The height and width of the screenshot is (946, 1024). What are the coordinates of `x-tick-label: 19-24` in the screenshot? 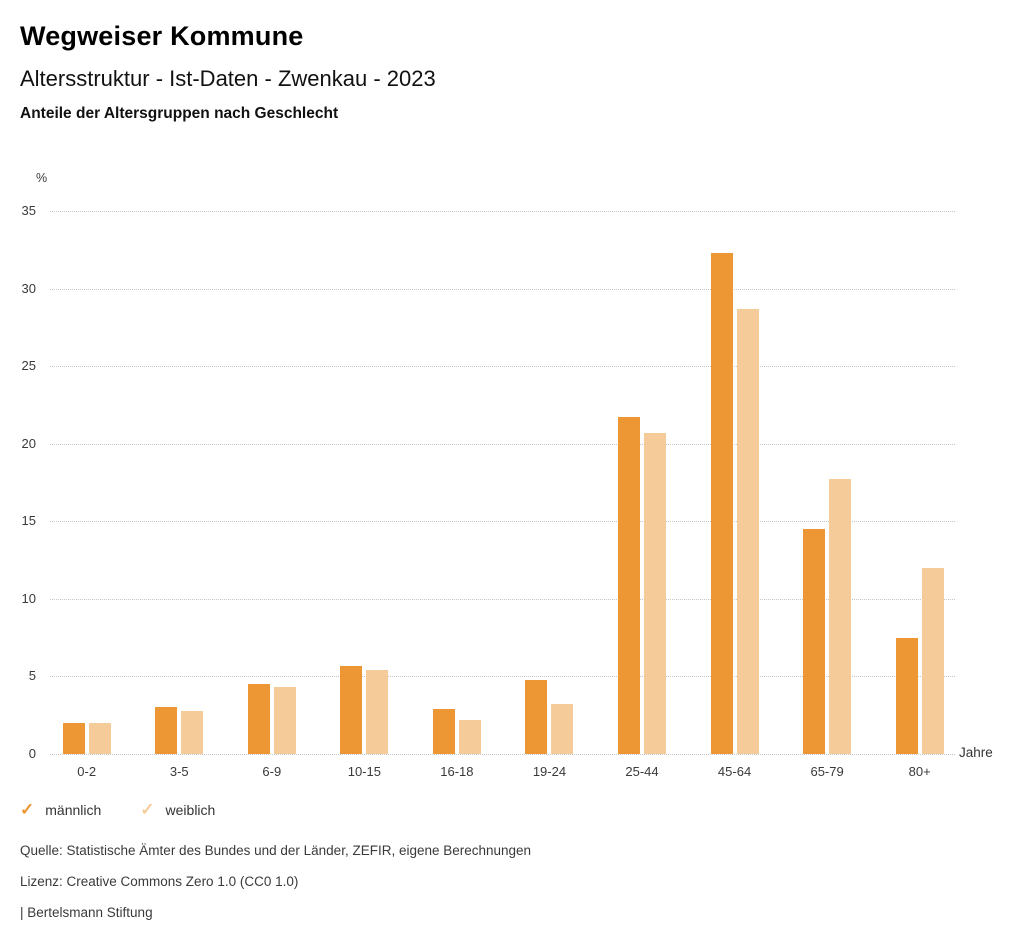 It's located at (549, 771).